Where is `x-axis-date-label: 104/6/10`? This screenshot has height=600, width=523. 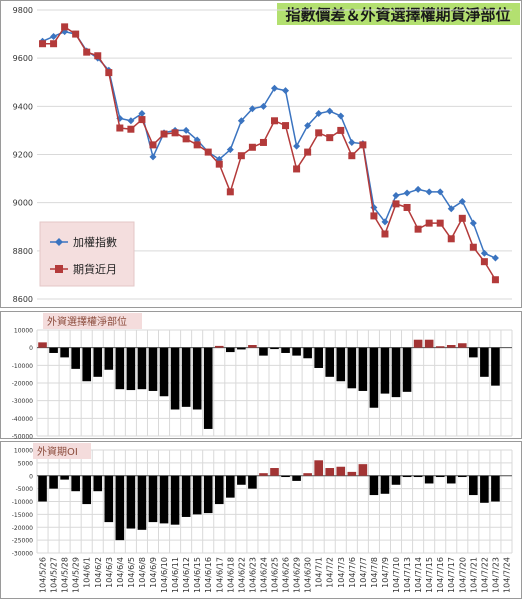 x-axis-date-label: 104/6/10 is located at coordinates (164, 575).